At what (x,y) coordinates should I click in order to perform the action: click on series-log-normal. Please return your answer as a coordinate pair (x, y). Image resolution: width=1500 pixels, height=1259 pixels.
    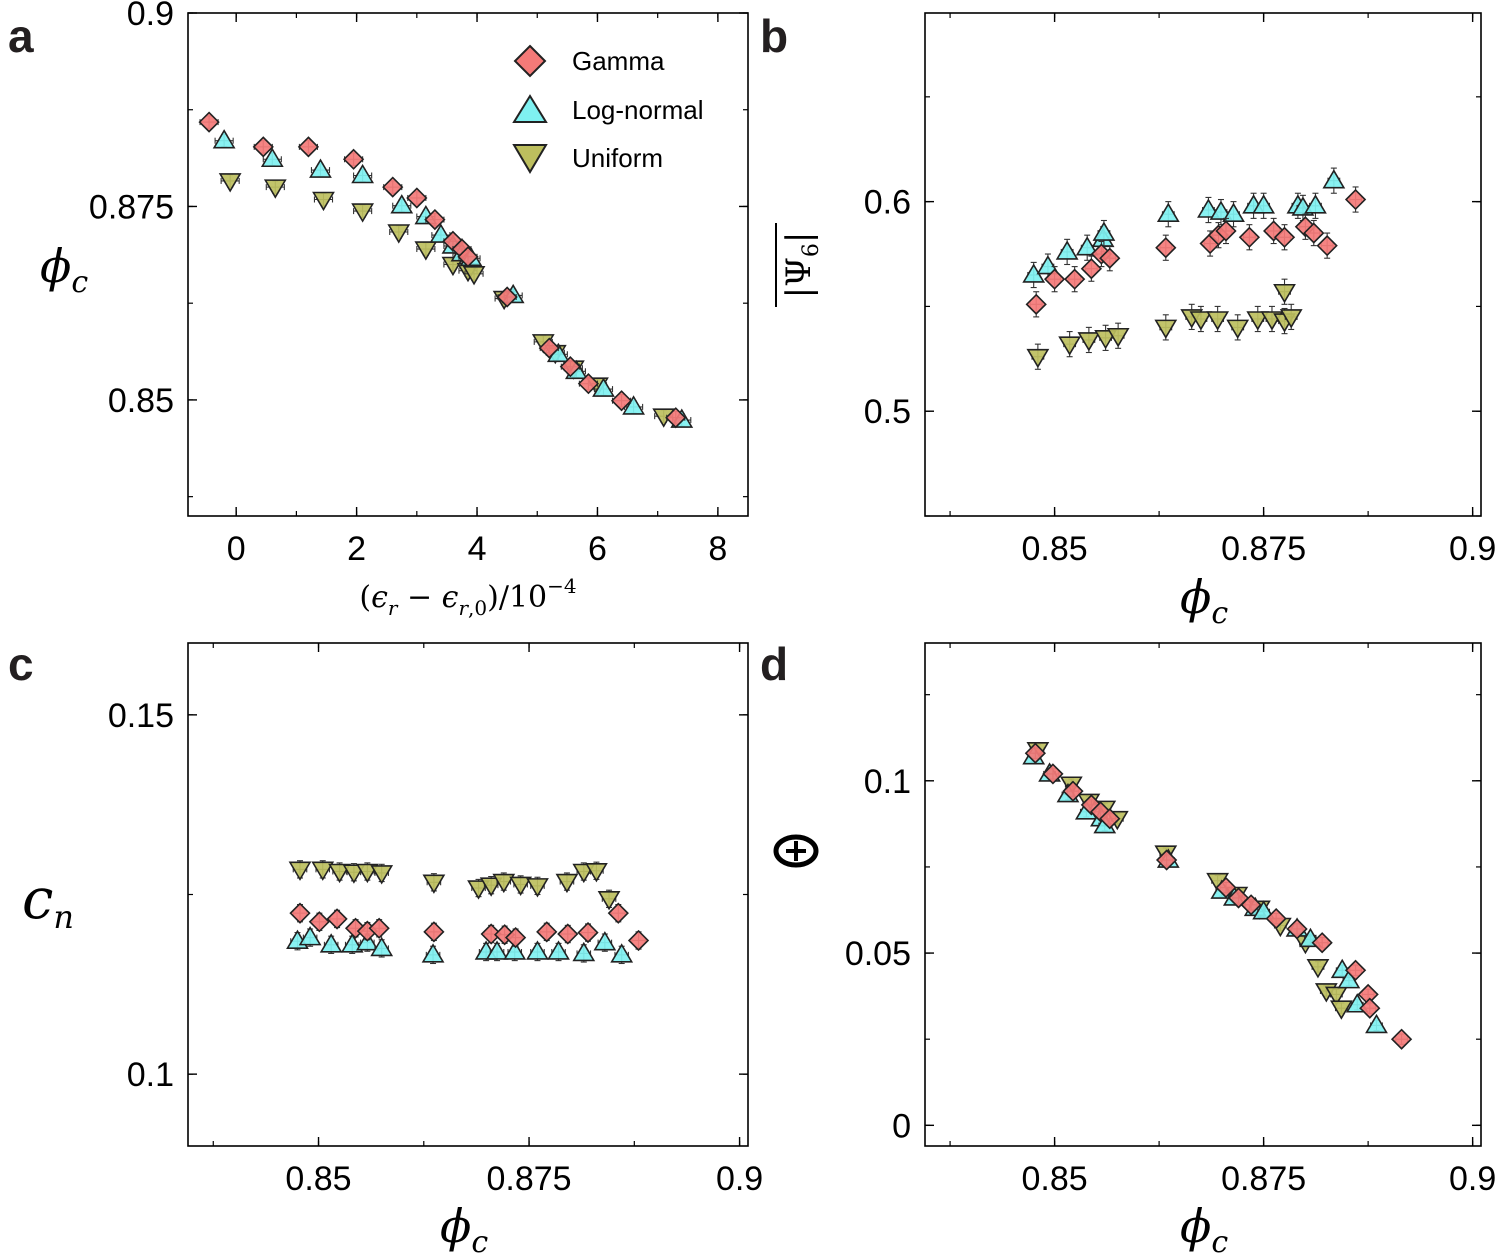
    Looking at the image, I should click on (460, 945).